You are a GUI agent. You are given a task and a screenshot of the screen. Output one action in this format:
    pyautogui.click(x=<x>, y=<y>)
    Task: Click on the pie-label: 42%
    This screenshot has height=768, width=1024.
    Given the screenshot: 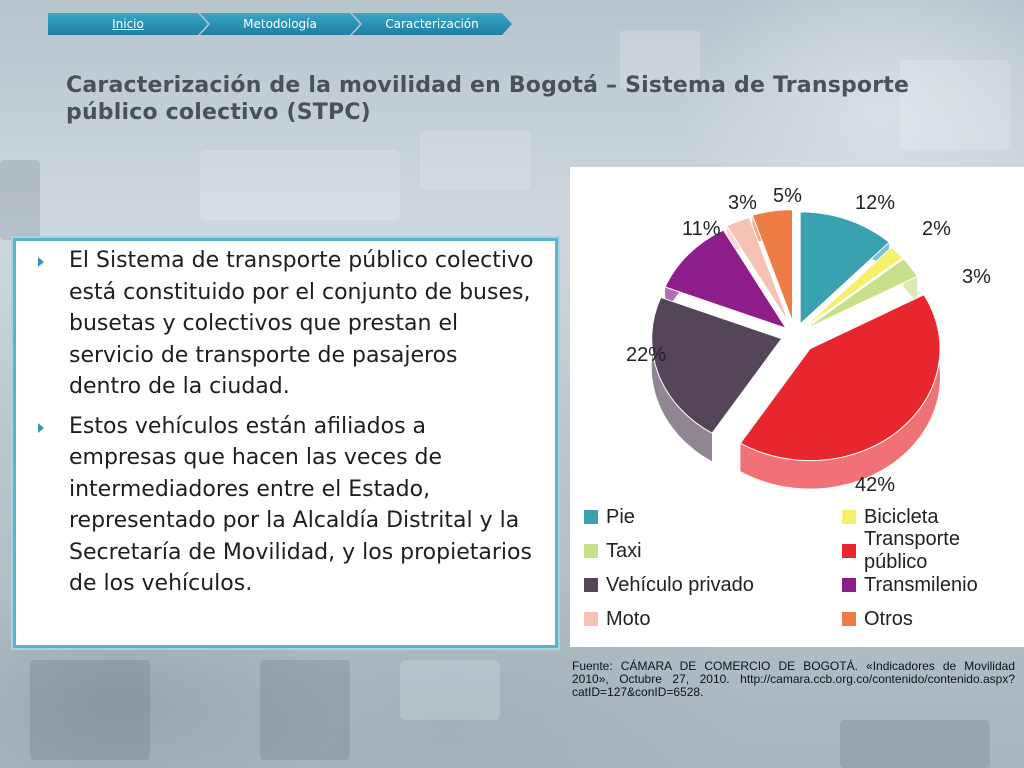 What is the action you would take?
    pyautogui.click(x=875, y=485)
    